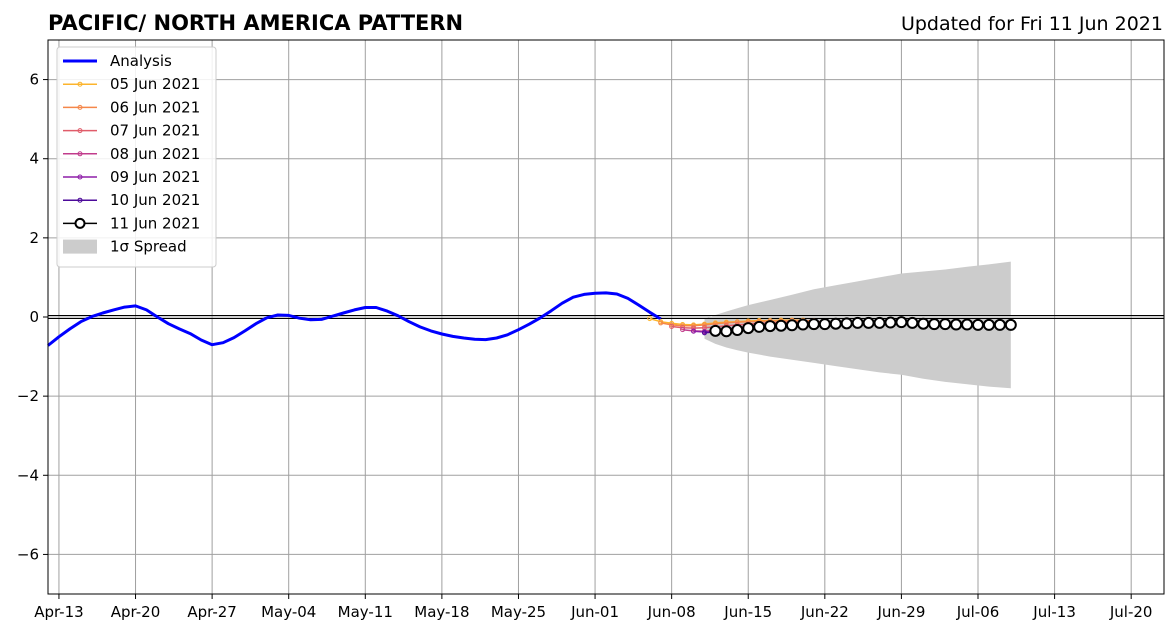  I want to click on x-tick-label: Jun-29, so click(900, 612).